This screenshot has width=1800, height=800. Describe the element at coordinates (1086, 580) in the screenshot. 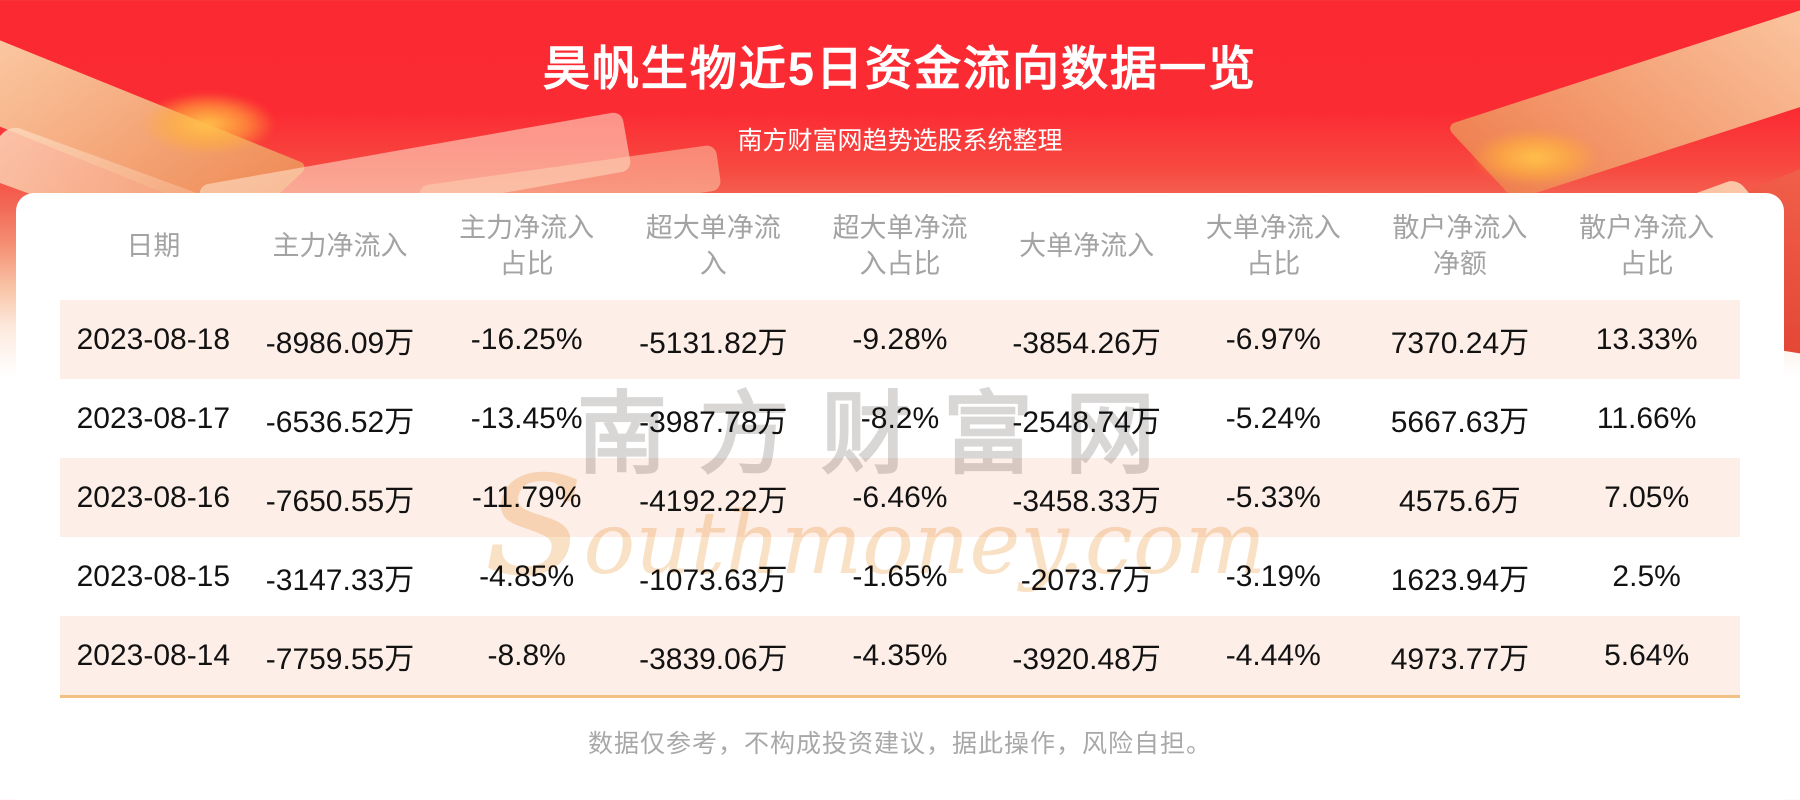

I see `cell-large-order-net-inflow: -2073.7万` at that location.